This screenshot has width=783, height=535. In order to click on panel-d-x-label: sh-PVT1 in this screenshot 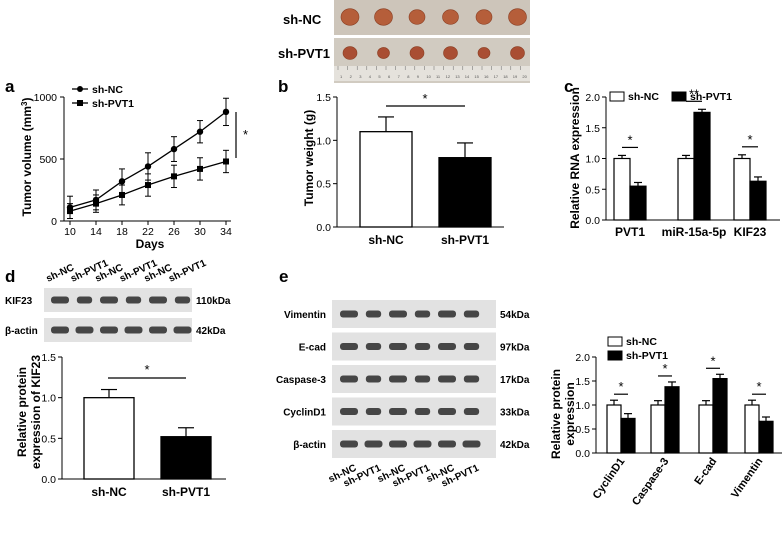, I will do `click(186, 492)`.